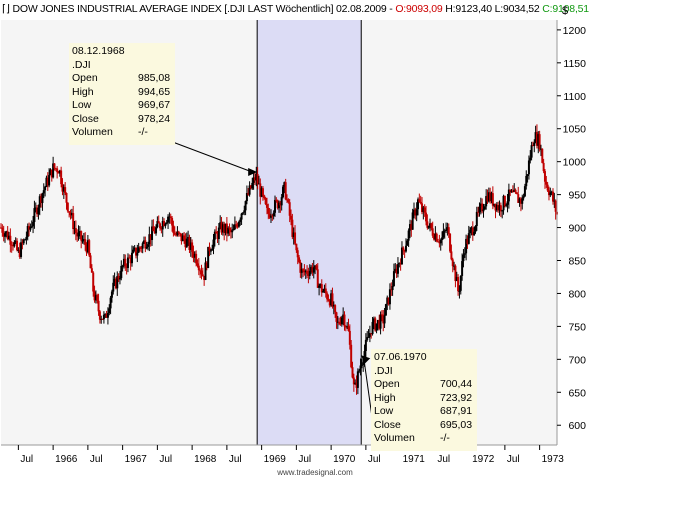 This screenshot has width=687, height=516. I want to click on x-tick-label: 1967, so click(136, 459).